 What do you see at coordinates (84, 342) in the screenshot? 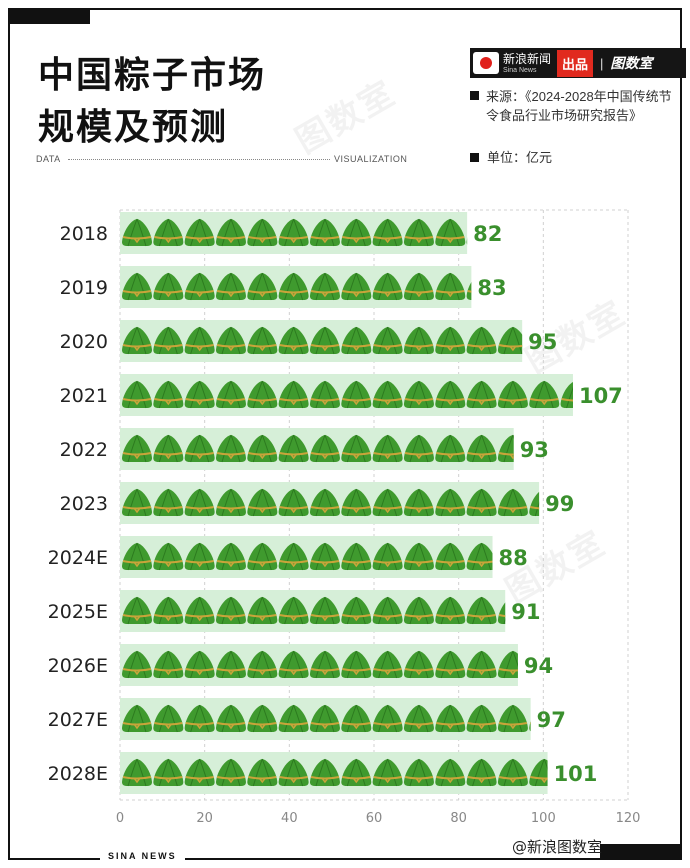
I see `category-label: 2020` at bounding box center [84, 342].